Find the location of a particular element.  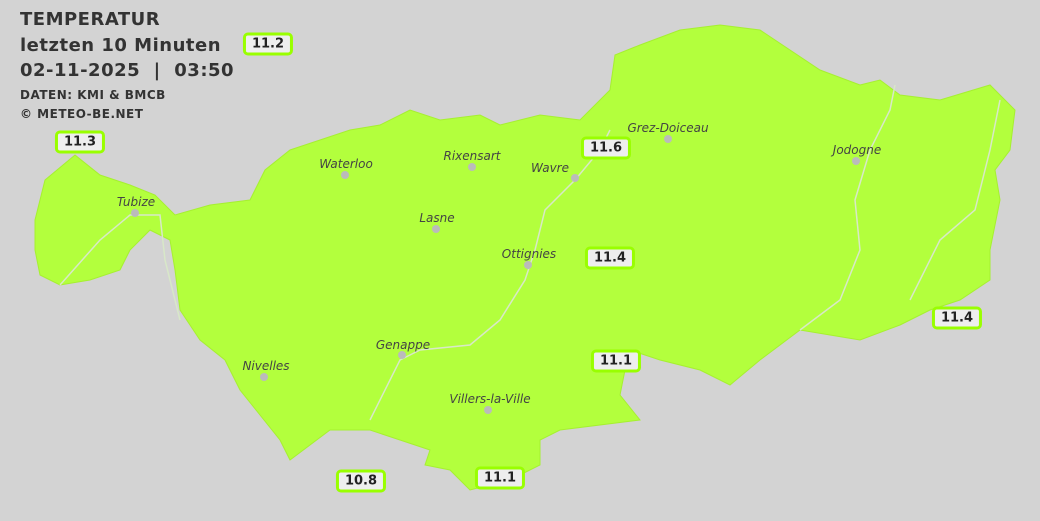

city-label: Tubize is located at coordinates (136, 202).